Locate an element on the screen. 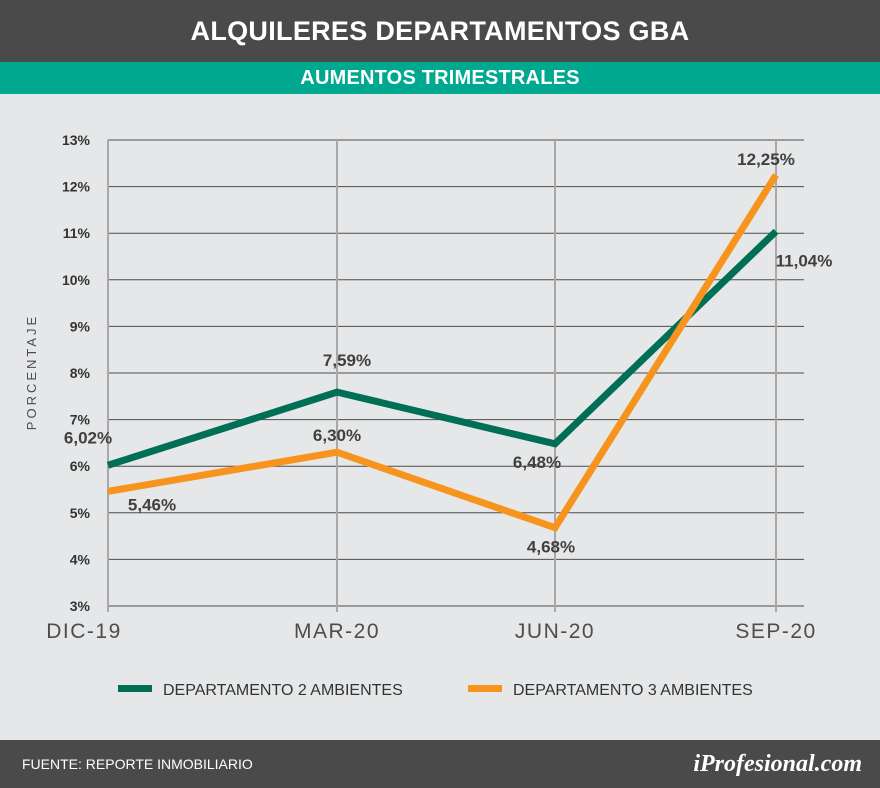 Image resolution: width=880 pixels, height=788 pixels. y-tick-label: 13% is located at coordinates (76, 140).